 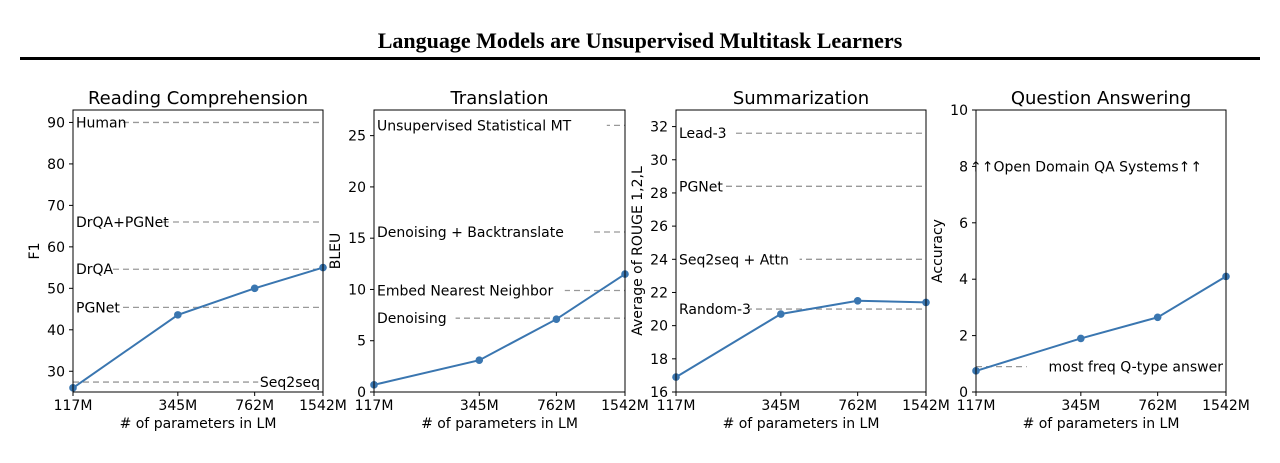 What do you see at coordinates (35, 251) in the screenshot?
I see `y-axis-label: F1` at bounding box center [35, 251].